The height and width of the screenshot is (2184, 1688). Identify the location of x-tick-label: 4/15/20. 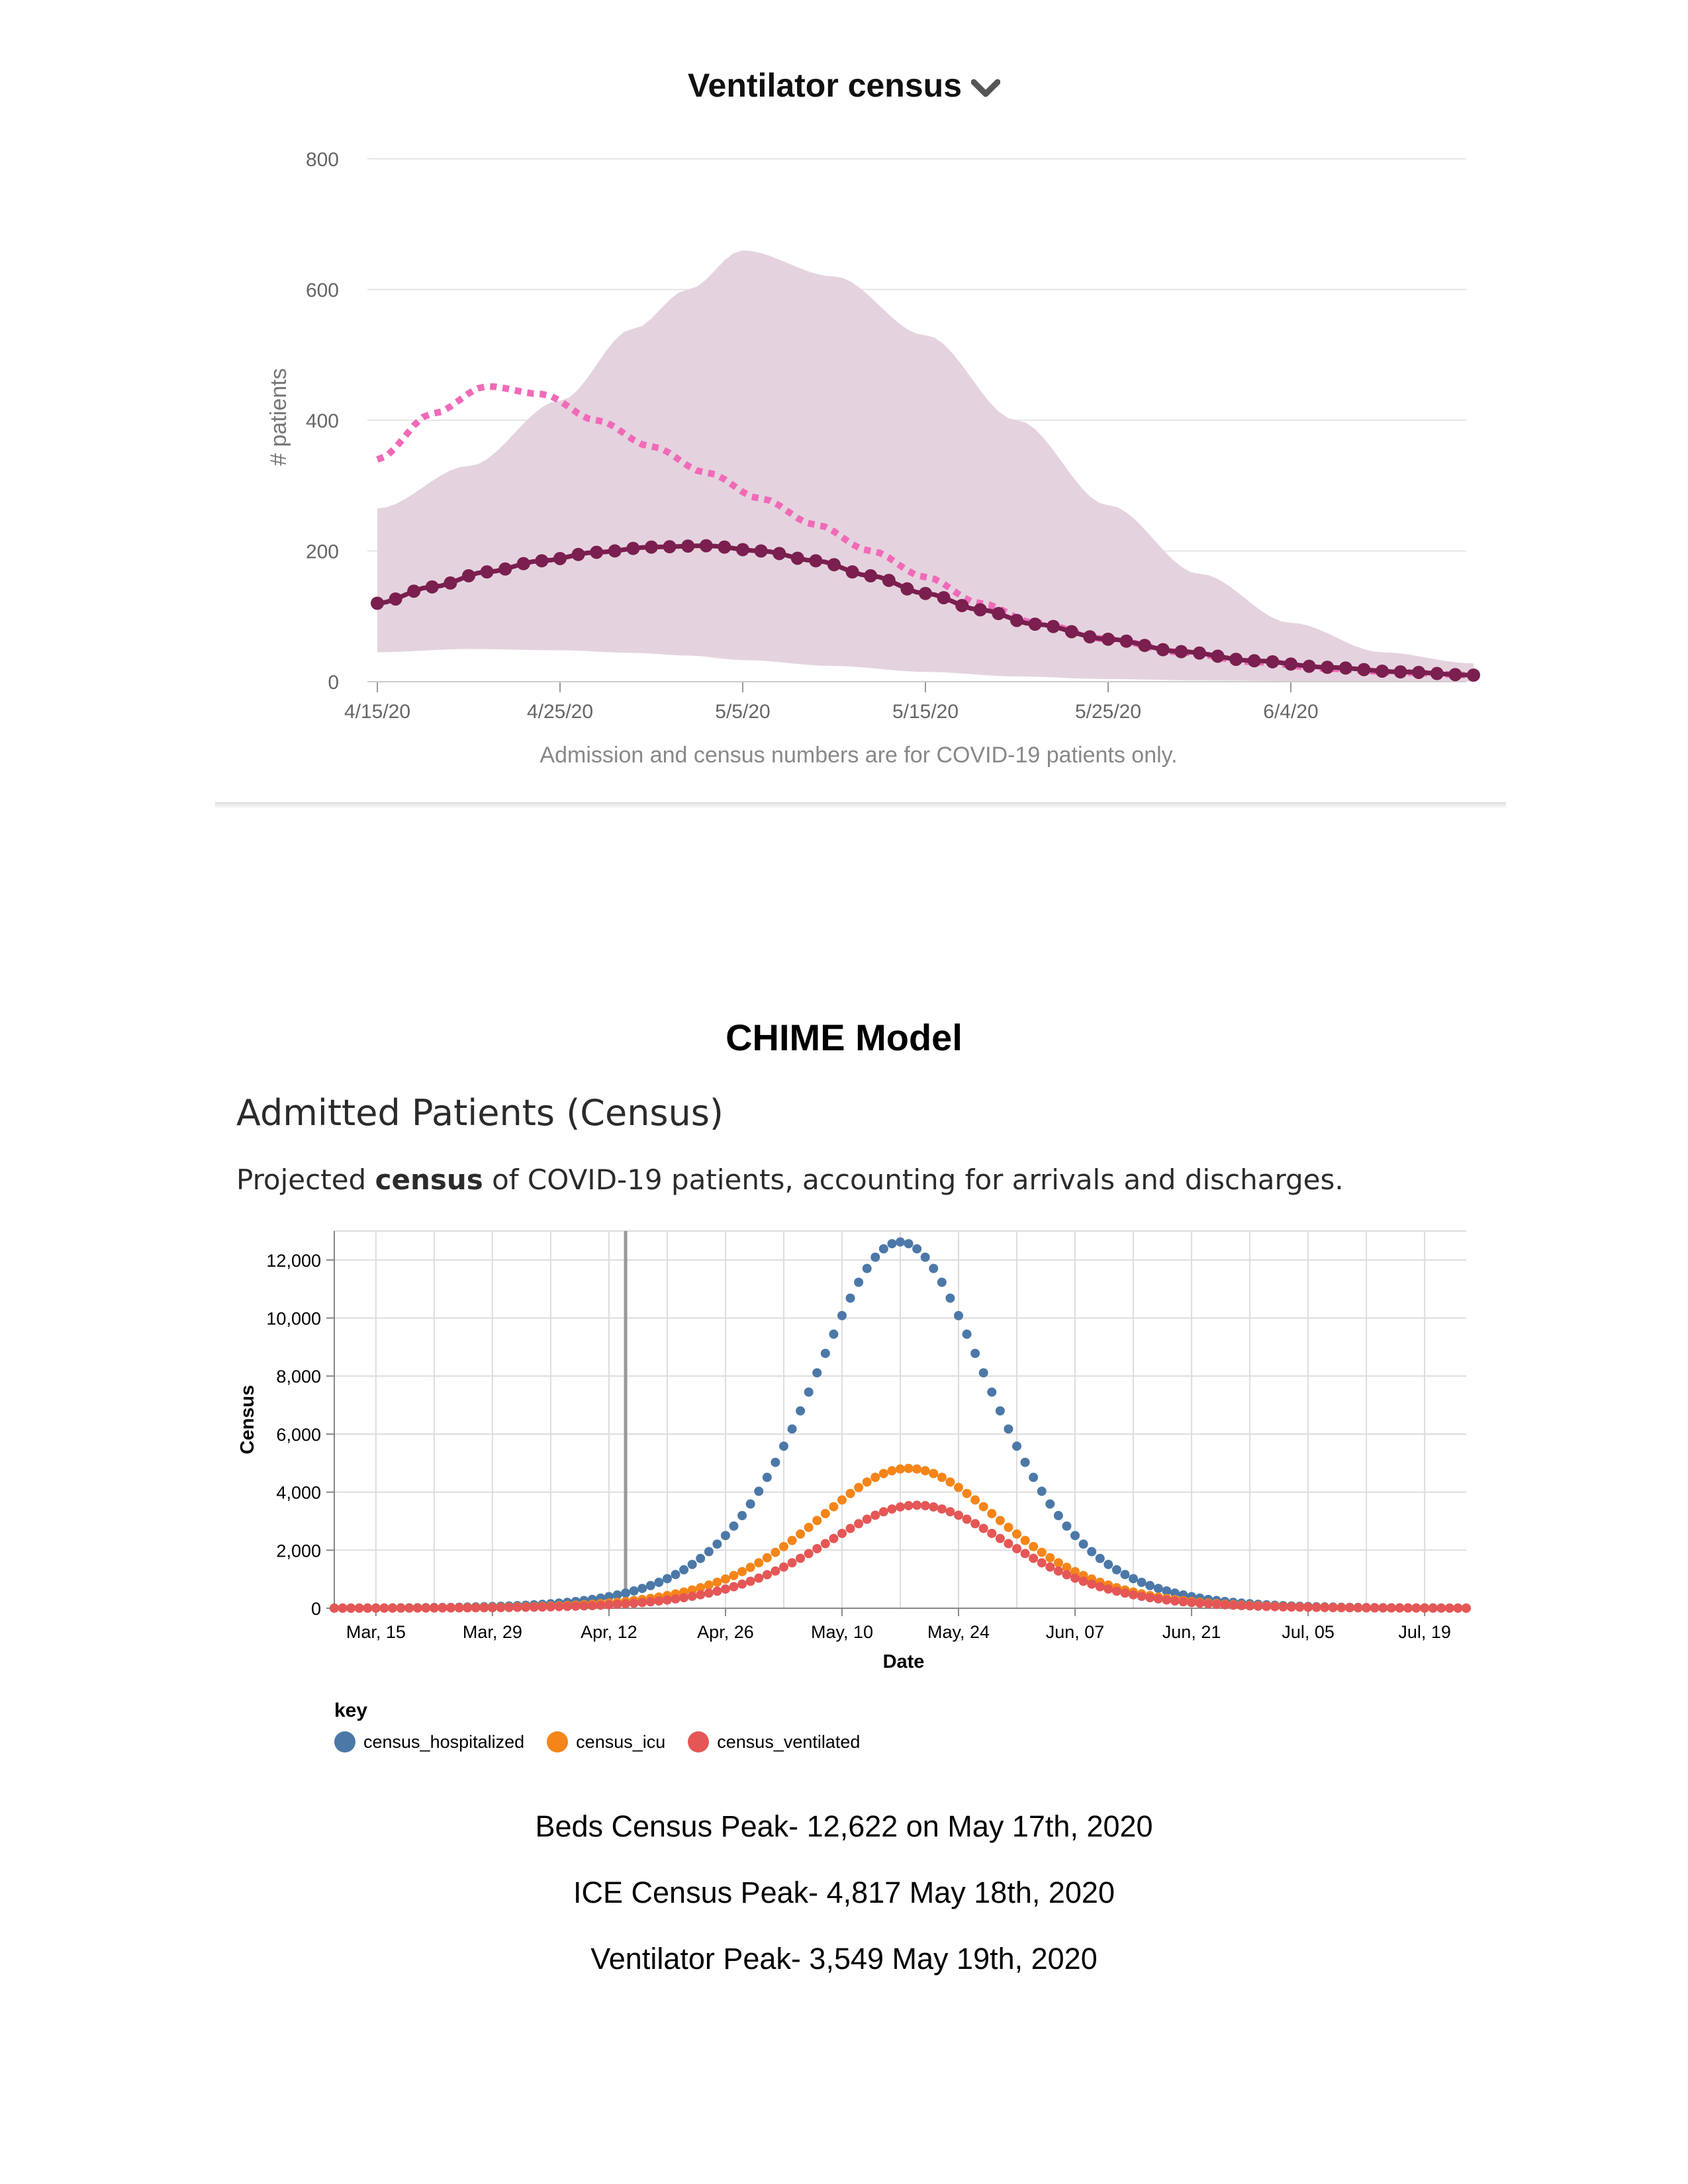
(377, 712).